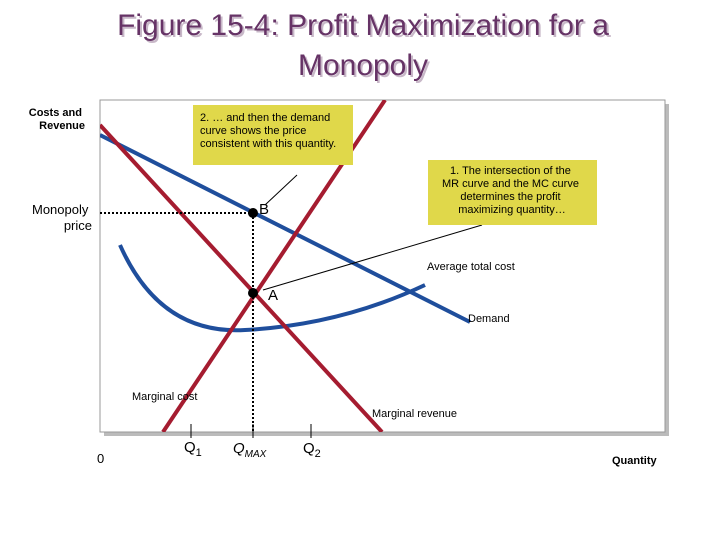 Image resolution: width=720 pixels, height=540 pixels. I want to click on text-line: 2, so click(318, 454).